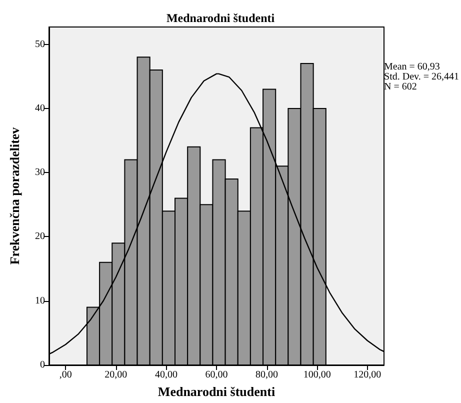 The height and width of the screenshot is (403, 461). What do you see at coordinates (14, 195) in the screenshot?
I see `y-axis-title: Frekvenčna porazdelitev` at bounding box center [14, 195].